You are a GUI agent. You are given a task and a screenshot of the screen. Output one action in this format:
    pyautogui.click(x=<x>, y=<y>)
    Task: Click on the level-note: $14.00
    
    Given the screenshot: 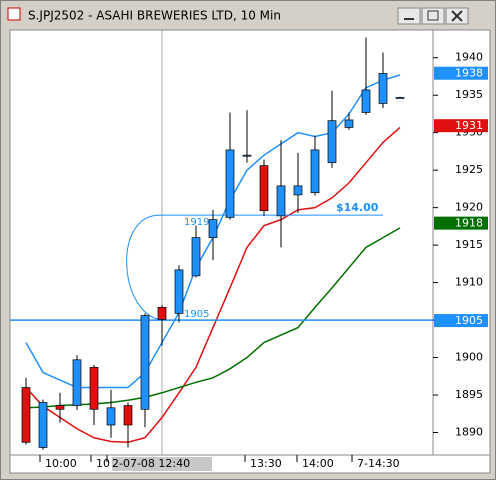 What is the action you would take?
    pyautogui.click(x=357, y=207)
    